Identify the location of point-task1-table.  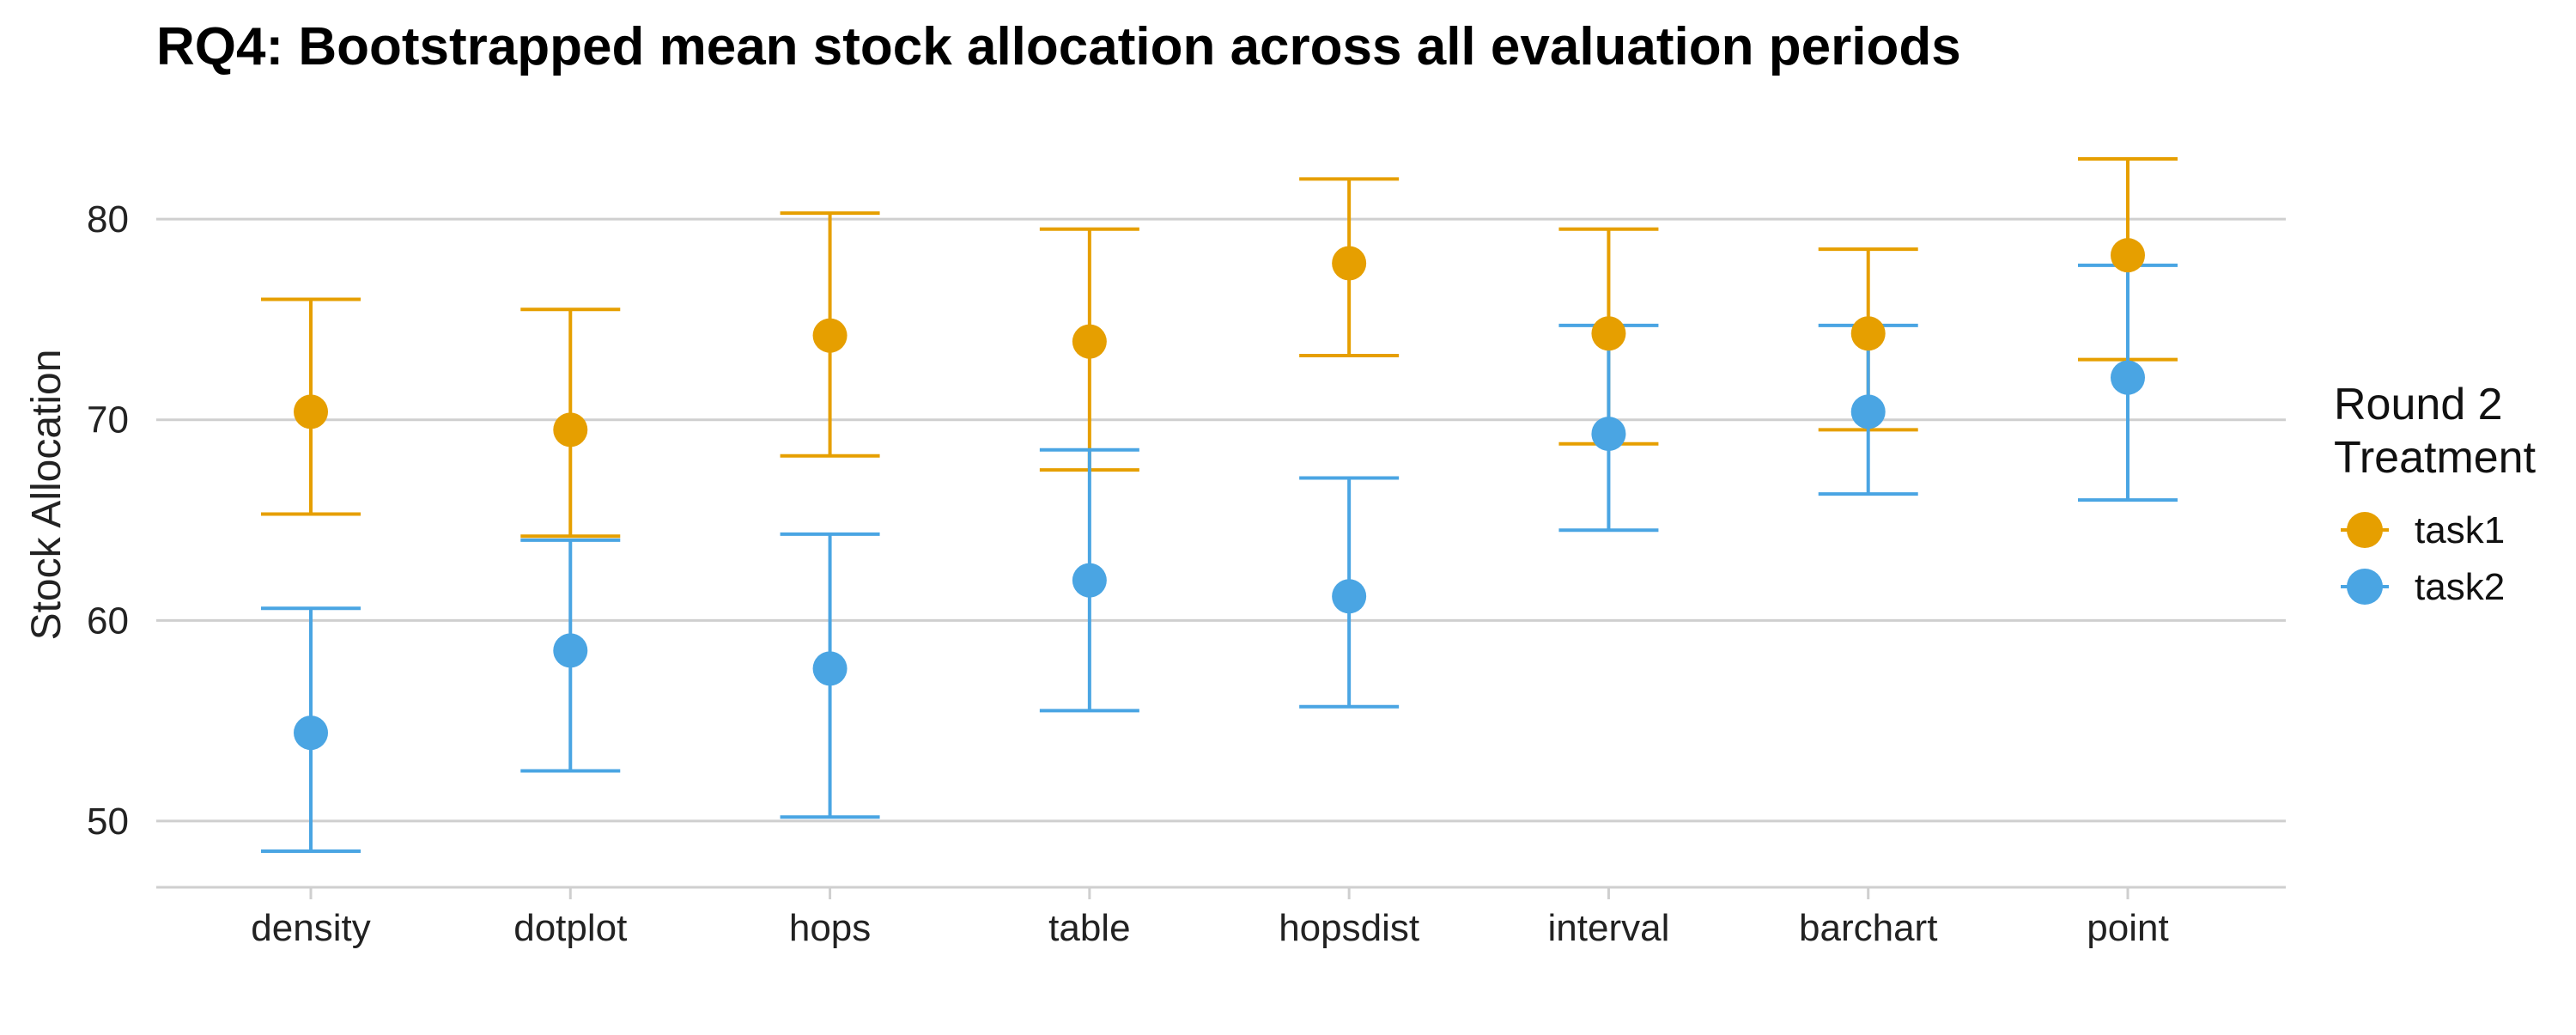
(1089, 341).